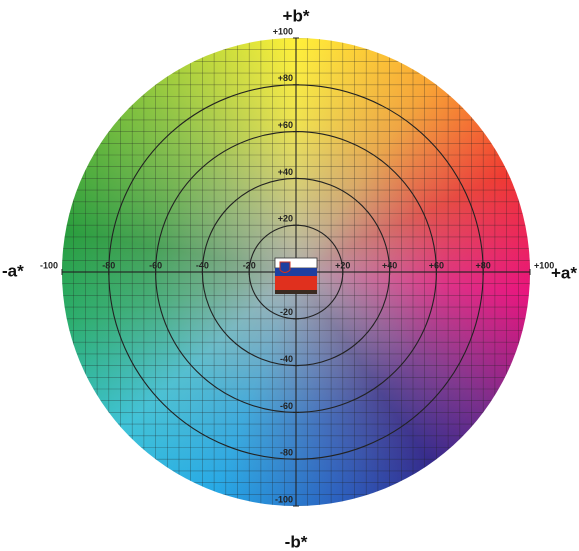 This screenshot has width=579, height=551. What do you see at coordinates (284, 499) in the screenshot?
I see `b-tick-label: -100` at bounding box center [284, 499].